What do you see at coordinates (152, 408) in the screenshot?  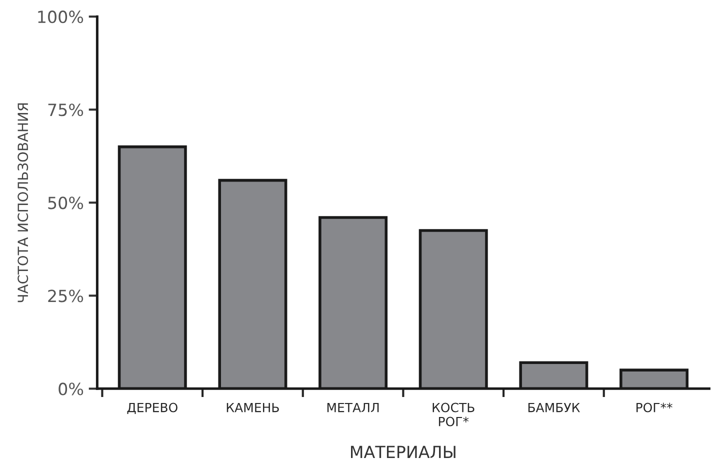 I see `x-tick-label: ДЕРЕВО` at bounding box center [152, 408].